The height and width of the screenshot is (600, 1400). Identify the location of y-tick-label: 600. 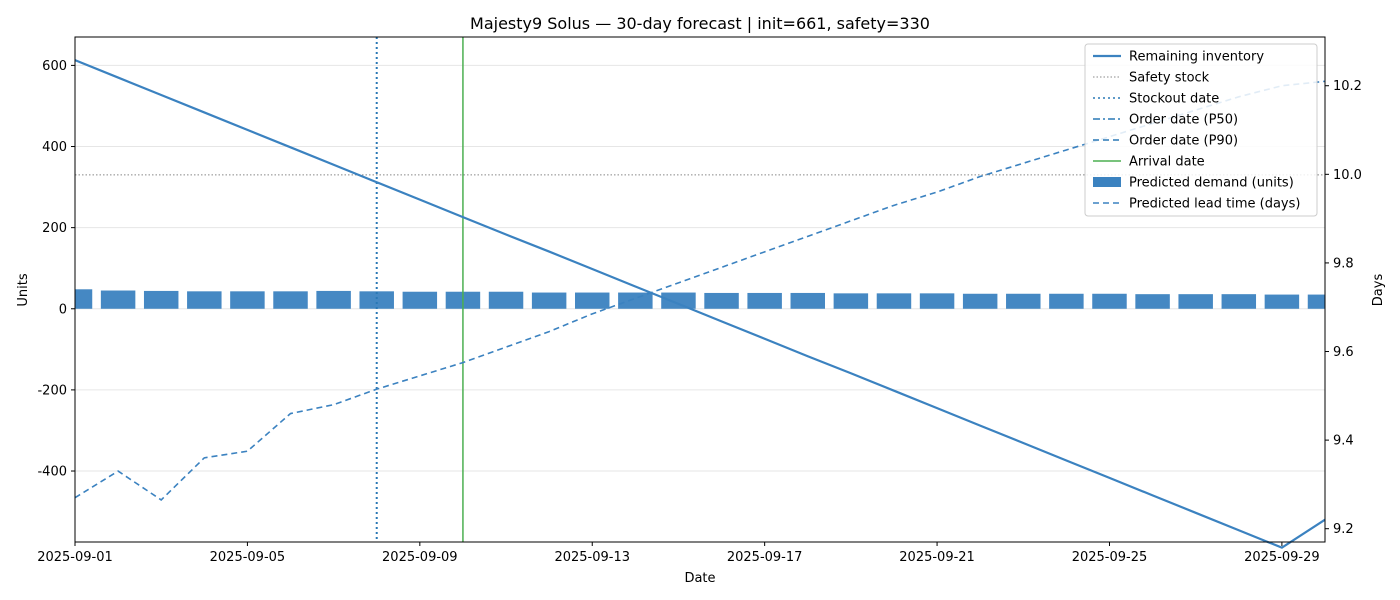
(54, 66).